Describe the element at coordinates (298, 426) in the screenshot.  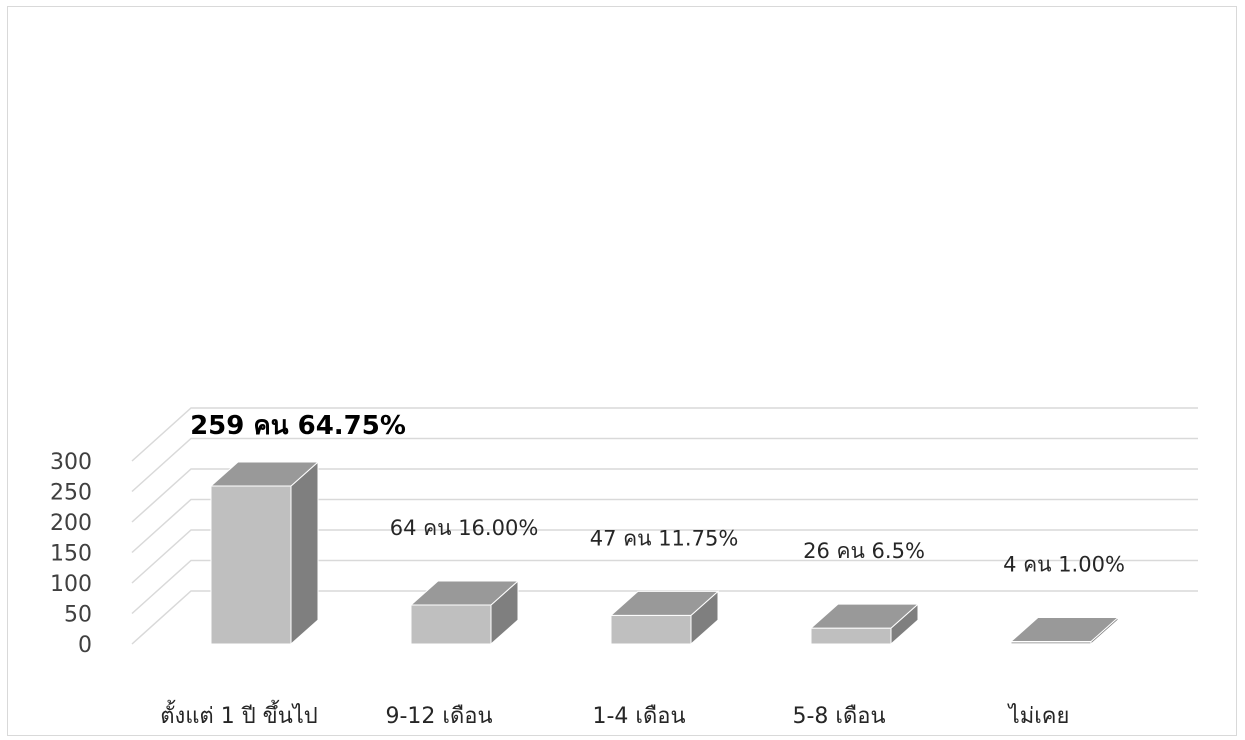
I see `data-label: 259 คน 64.75%` at that location.